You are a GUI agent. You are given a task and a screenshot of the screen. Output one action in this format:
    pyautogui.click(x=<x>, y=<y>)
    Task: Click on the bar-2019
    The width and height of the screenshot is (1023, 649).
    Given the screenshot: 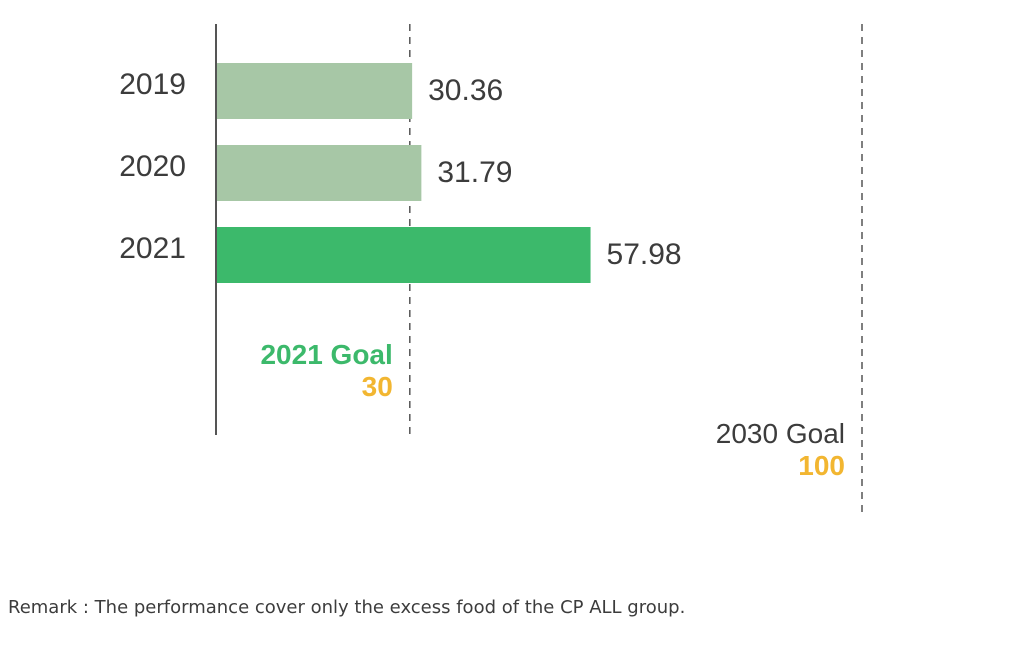 What is the action you would take?
    pyautogui.click(x=314, y=91)
    